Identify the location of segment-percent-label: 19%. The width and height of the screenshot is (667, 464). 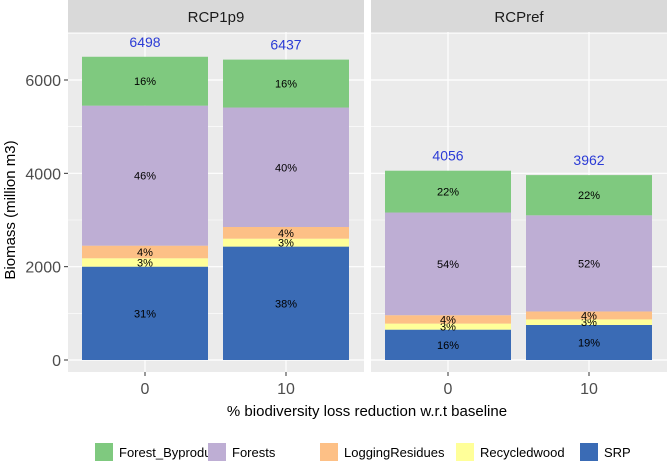
(589, 344).